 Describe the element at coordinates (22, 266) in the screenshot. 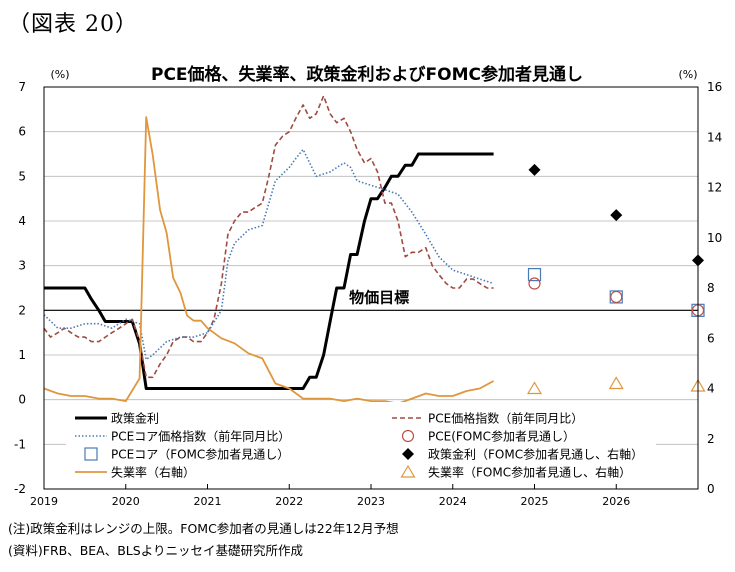

I see `y-left-tick-label: 3` at that location.